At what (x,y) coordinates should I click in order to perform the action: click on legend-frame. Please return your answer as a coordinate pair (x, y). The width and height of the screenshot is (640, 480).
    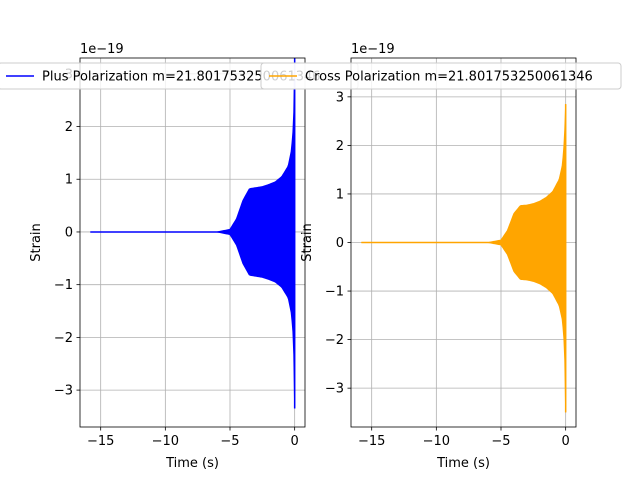
    Looking at the image, I should click on (441, 76).